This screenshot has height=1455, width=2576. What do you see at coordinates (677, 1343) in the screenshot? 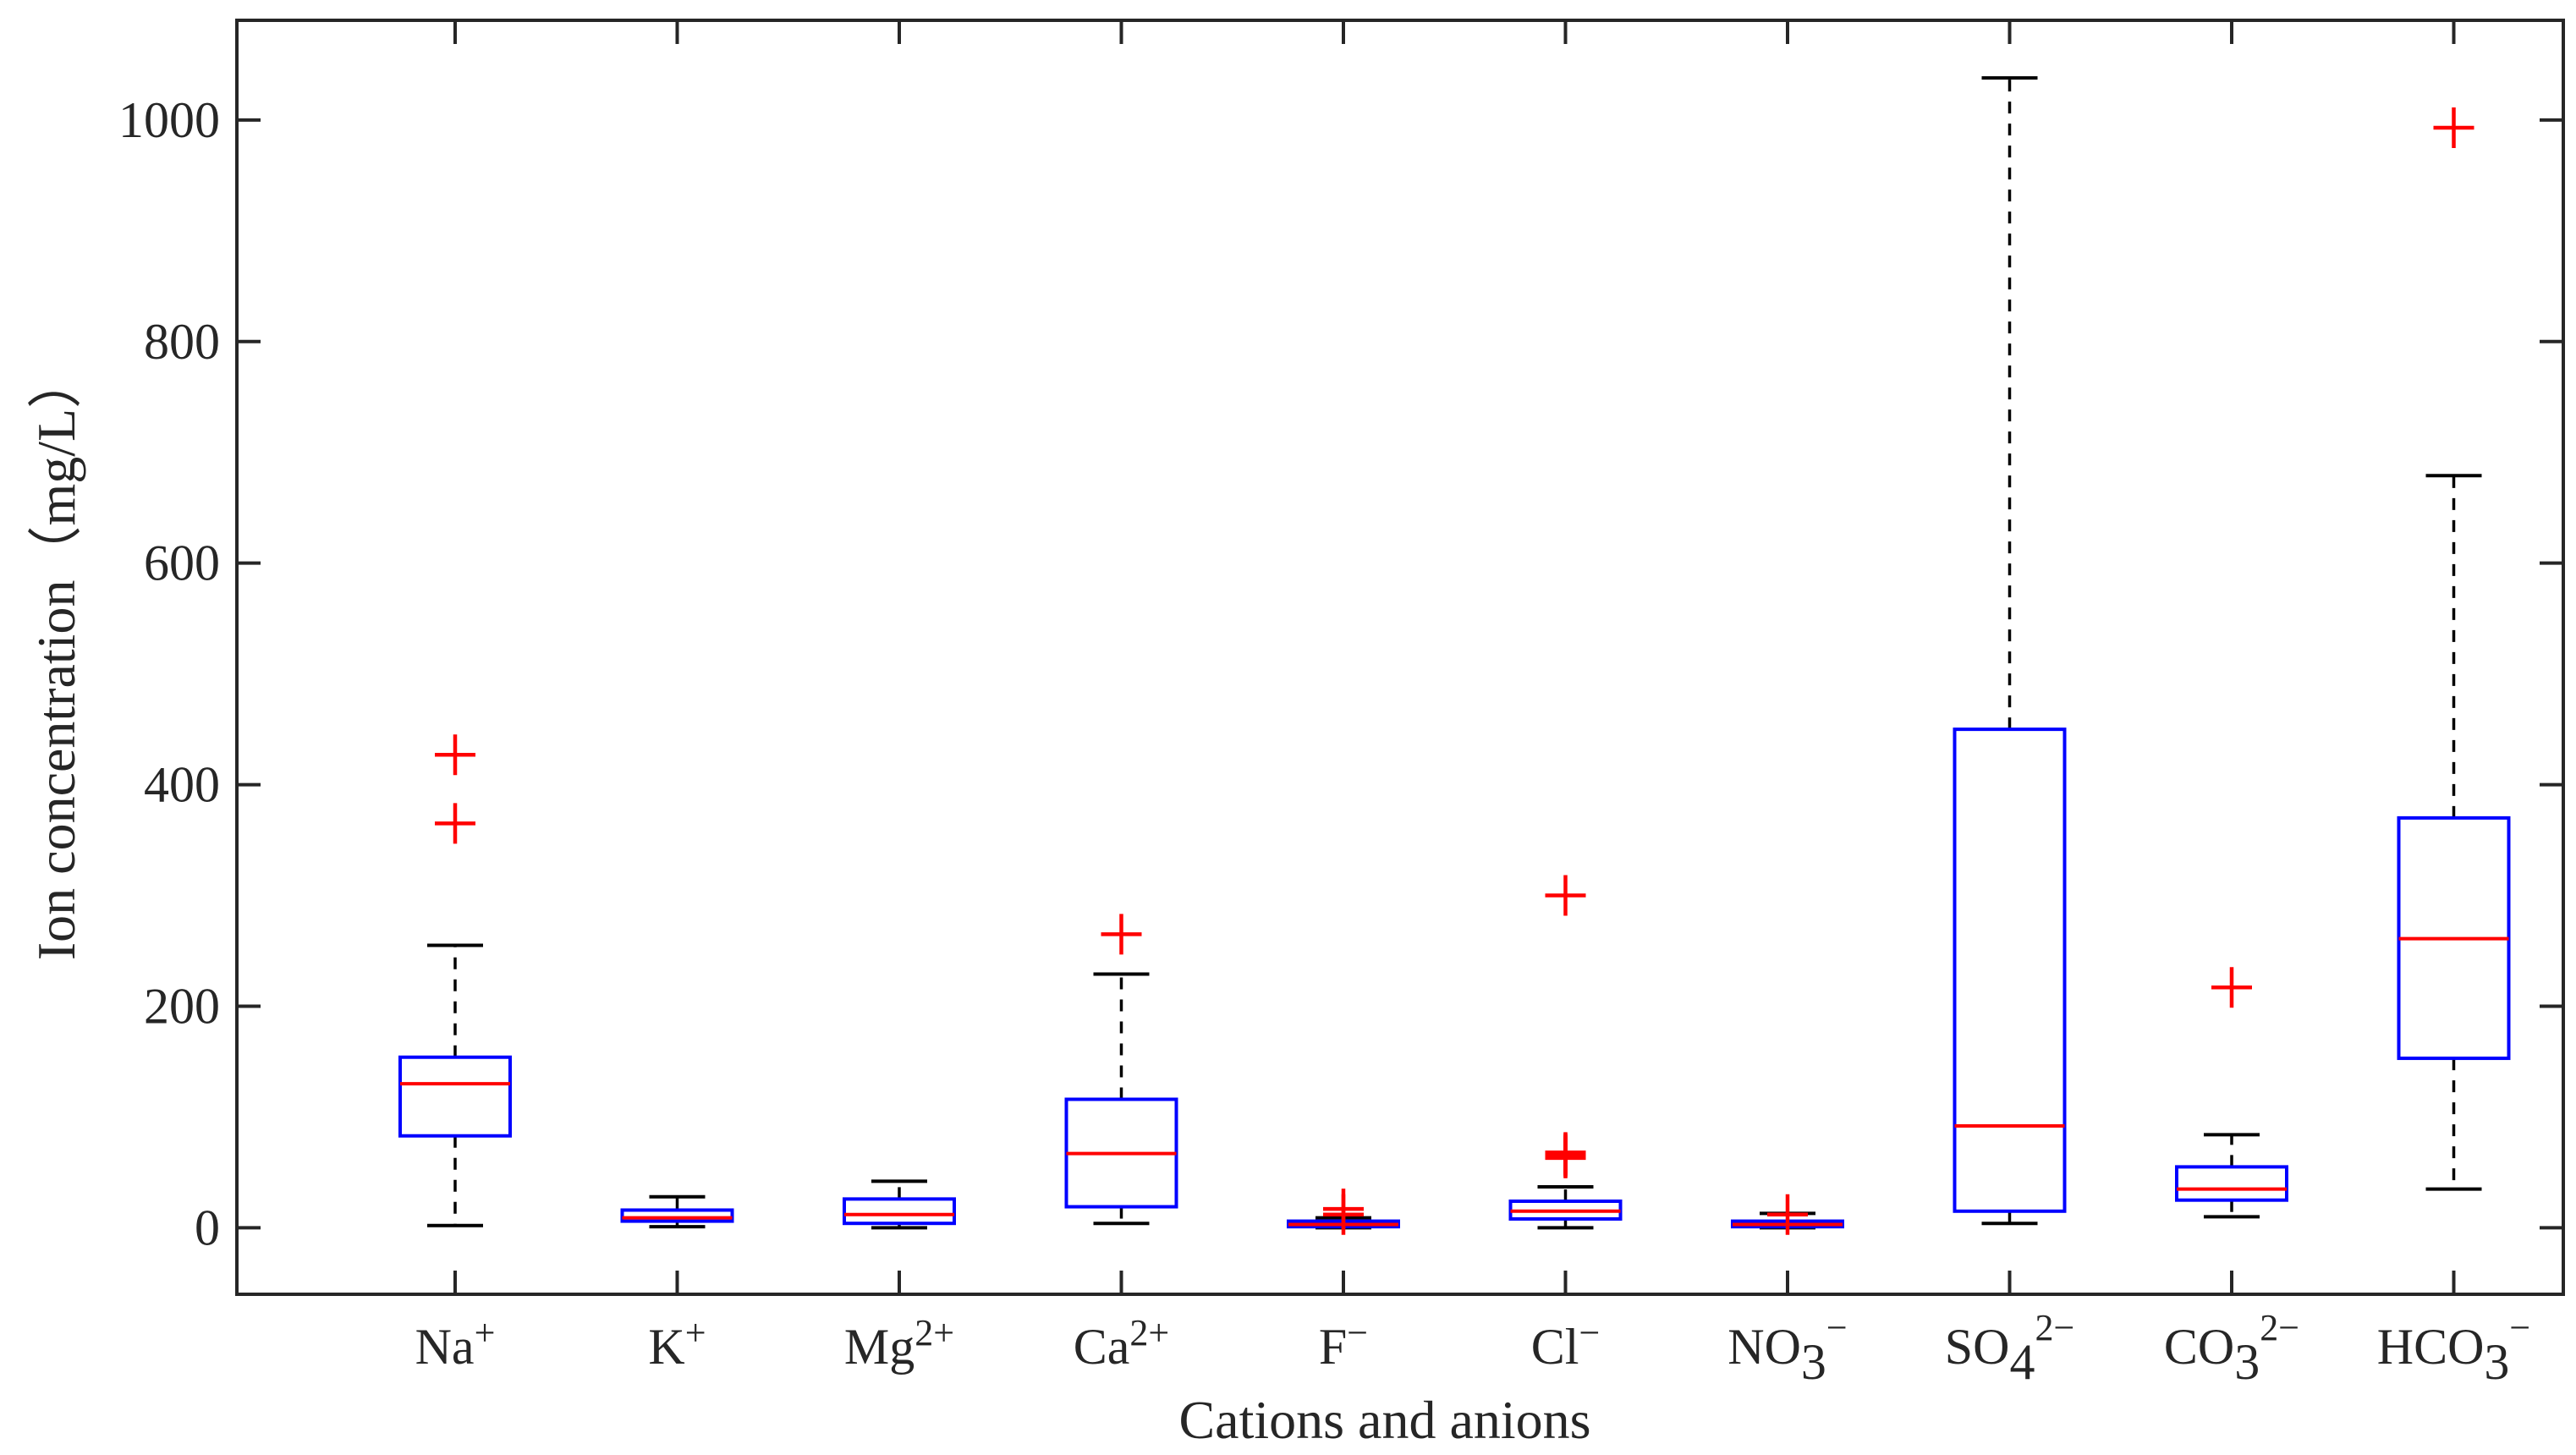
I see `x-category-label: K+` at bounding box center [677, 1343].